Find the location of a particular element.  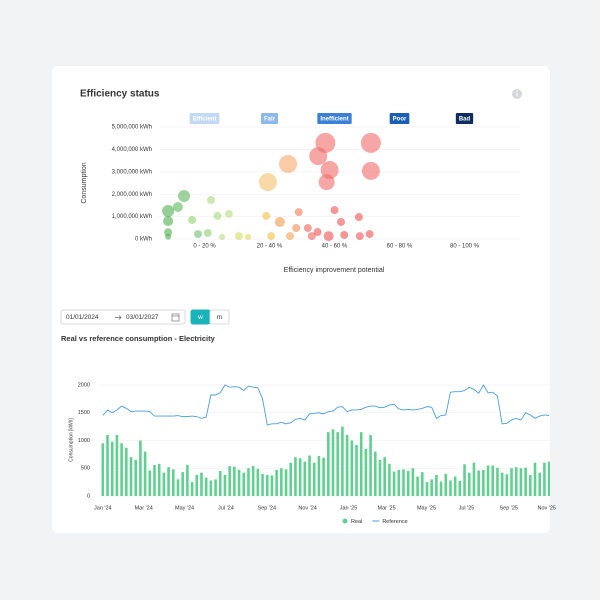

band-label: Fair is located at coordinates (270, 119).